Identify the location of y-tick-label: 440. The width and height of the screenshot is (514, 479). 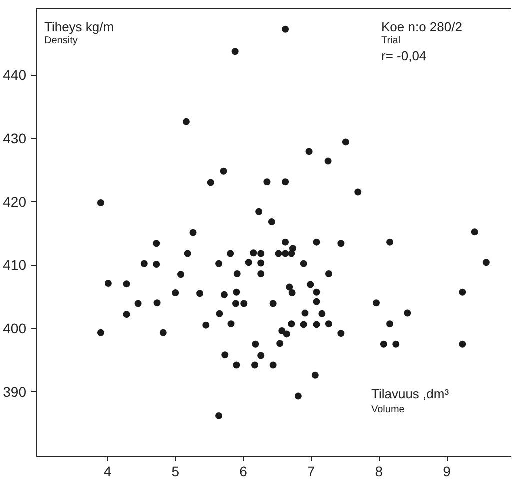
(15, 75).